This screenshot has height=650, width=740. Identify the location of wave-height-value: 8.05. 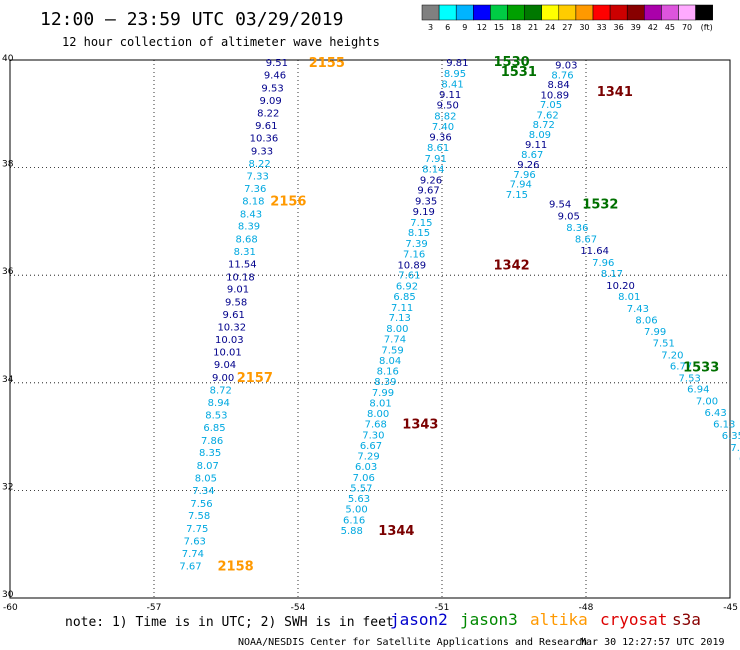
(206, 478).